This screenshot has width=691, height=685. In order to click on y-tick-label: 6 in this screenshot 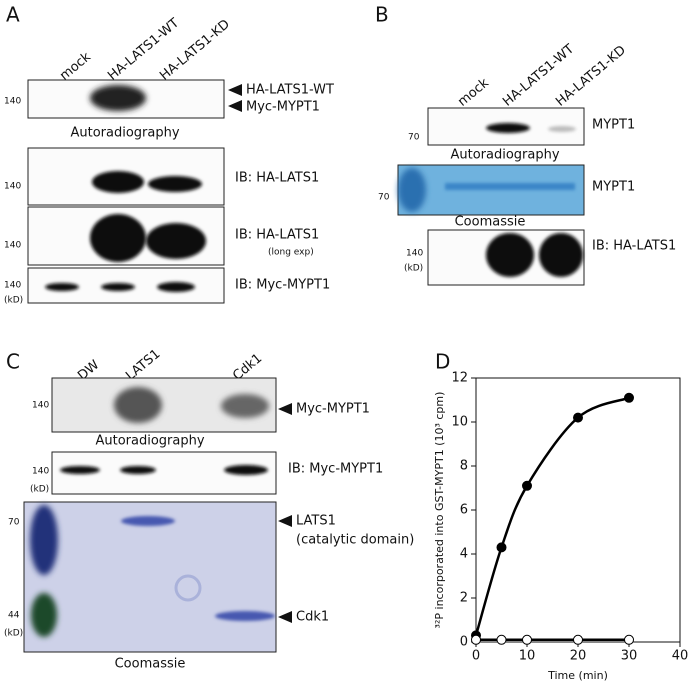, I will do `click(464, 510)`.